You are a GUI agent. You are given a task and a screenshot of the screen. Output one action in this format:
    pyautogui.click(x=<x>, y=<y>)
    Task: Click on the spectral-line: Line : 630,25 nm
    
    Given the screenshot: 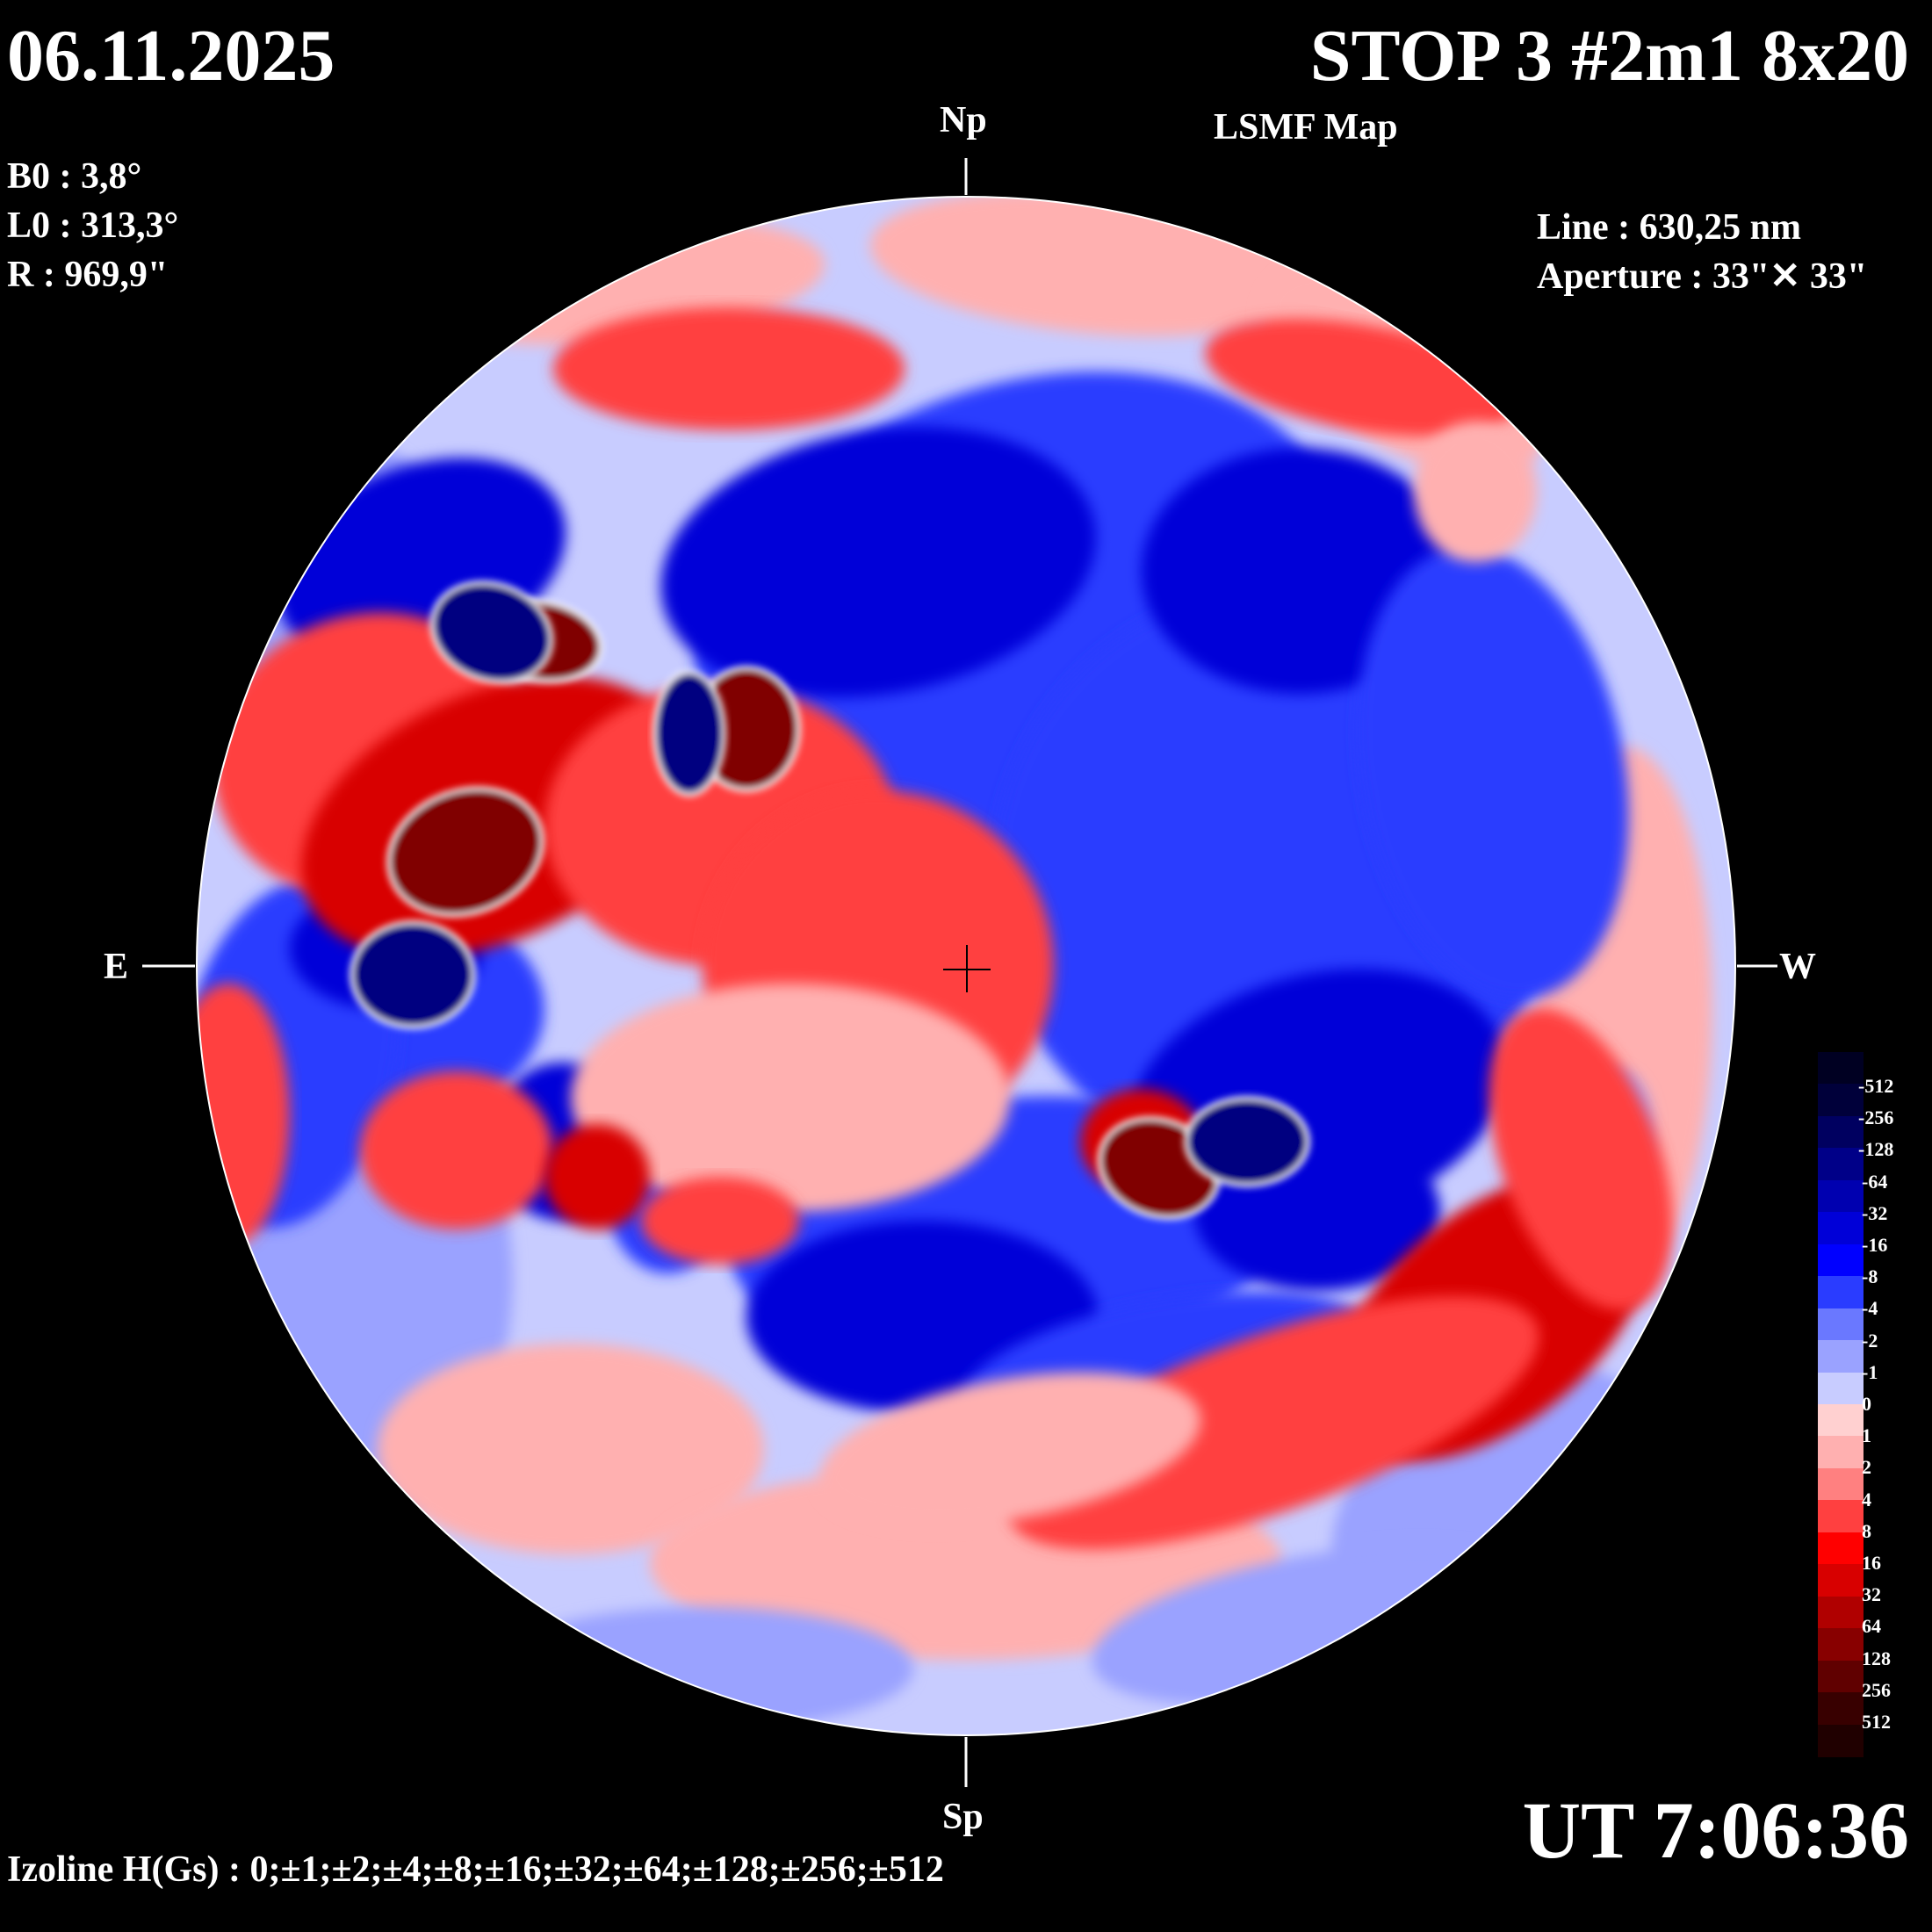 What is the action you would take?
    pyautogui.click(x=1669, y=227)
    